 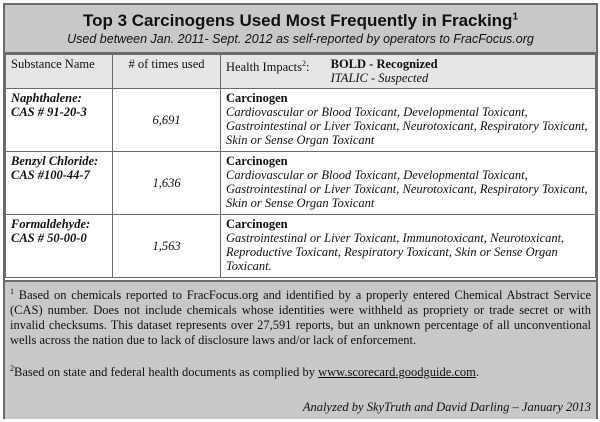 What do you see at coordinates (166, 71) in the screenshot?
I see `header-times-used: # of times used` at bounding box center [166, 71].